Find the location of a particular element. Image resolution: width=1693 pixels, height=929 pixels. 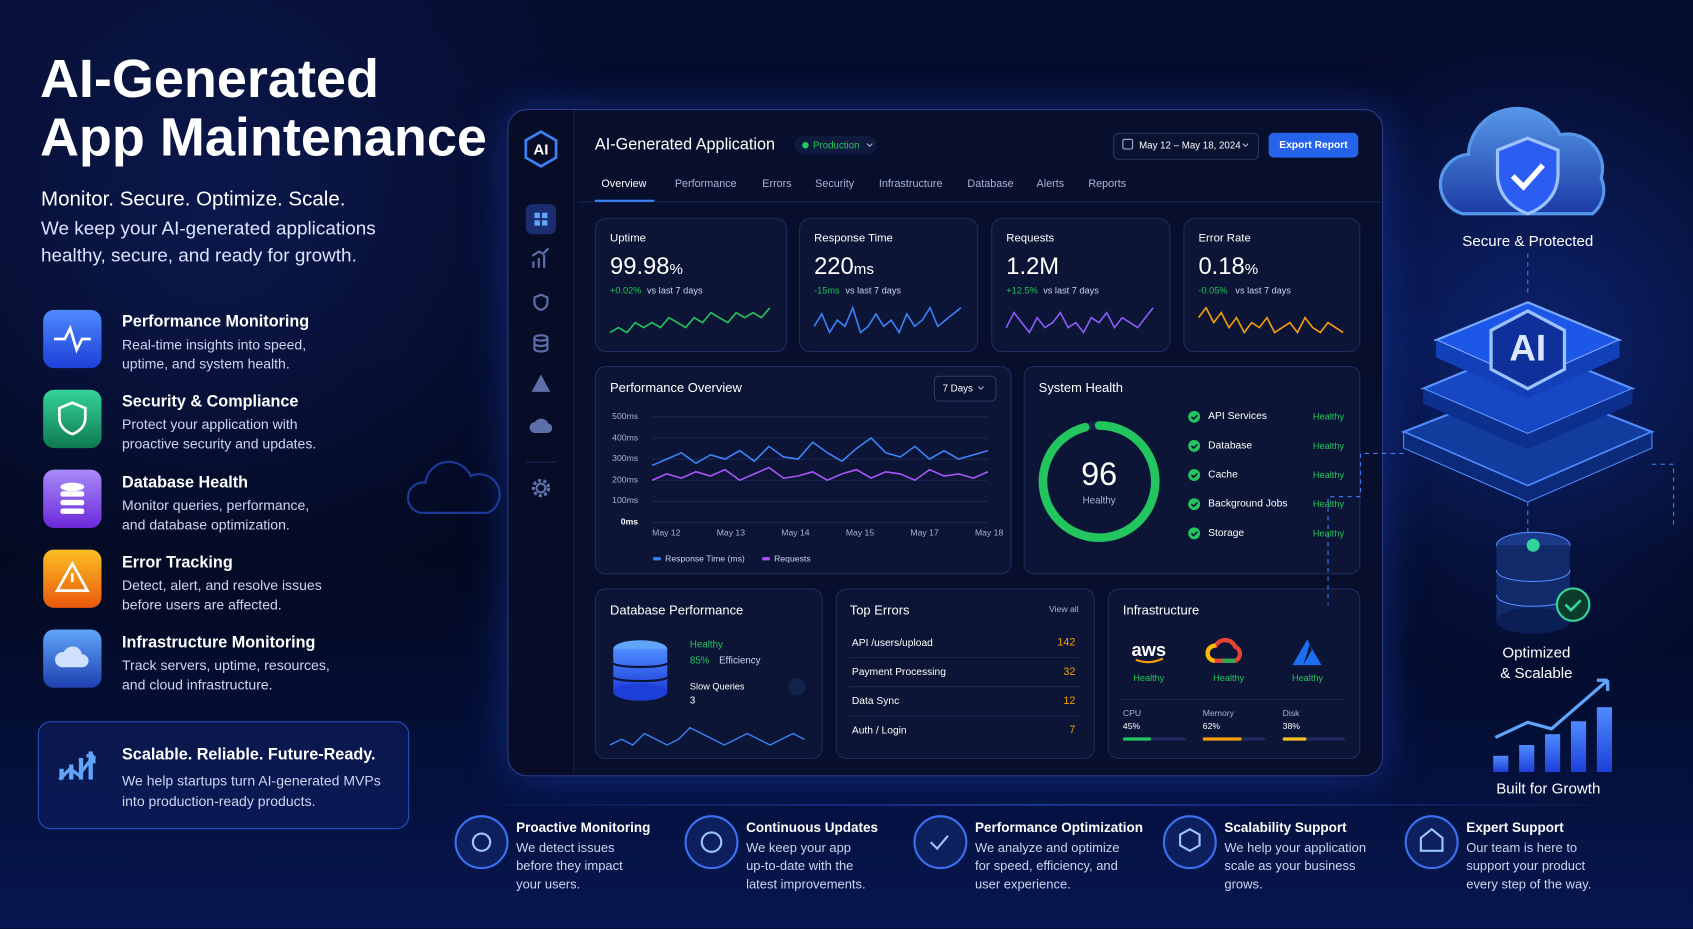

x-tick-label: May 18 is located at coordinates (989, 532).